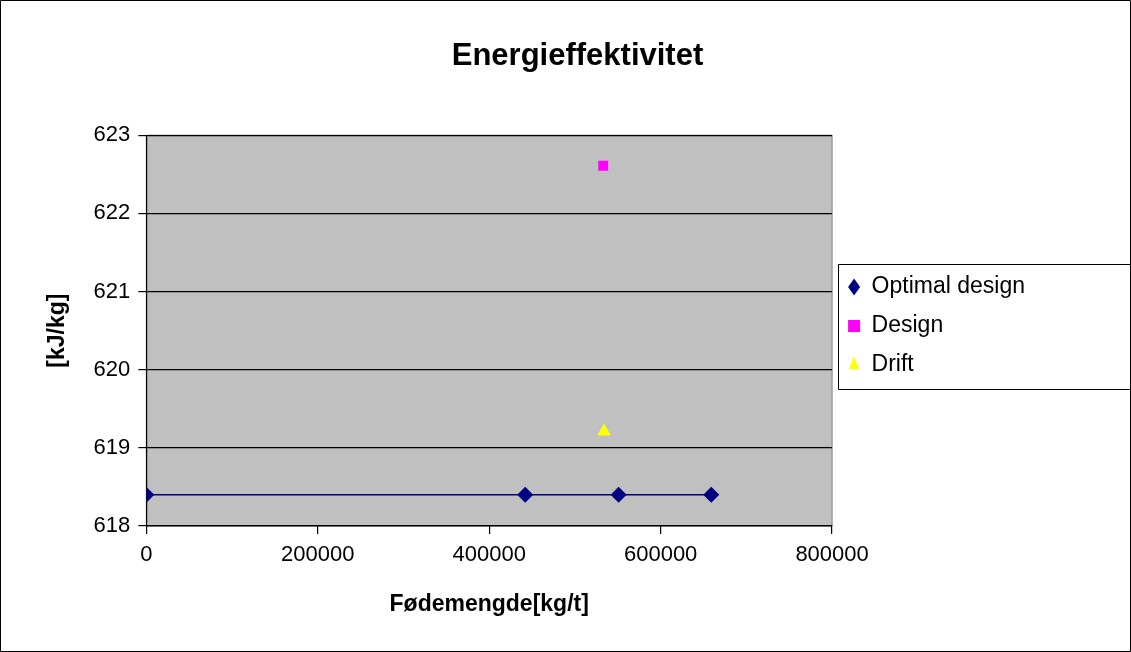  What do you see at coordinates (56, 330) in the screenshot?
I see `y-axis-title: [kJ/kg]` at bounding box center [56, 330].